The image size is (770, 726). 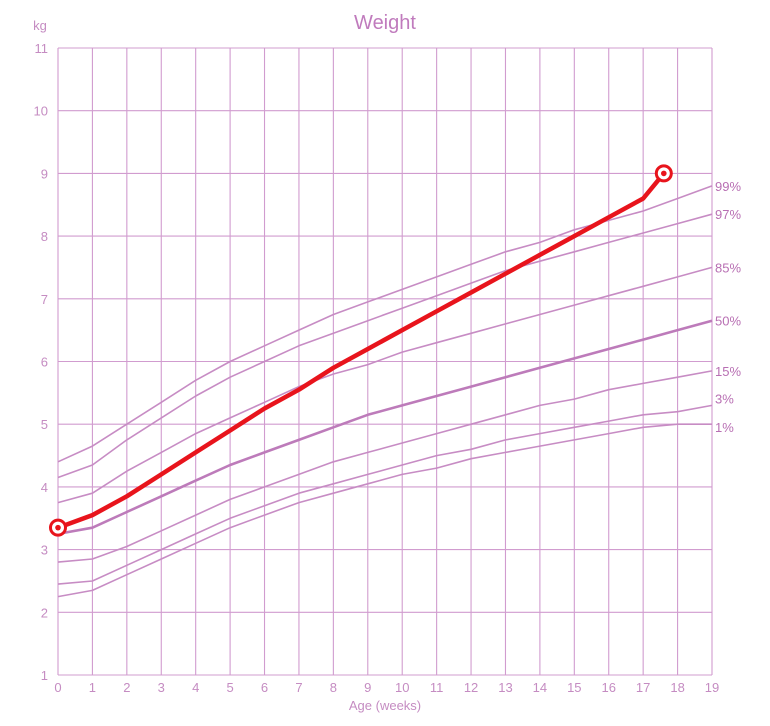 I want to click on y-tick-label: 3, so click(x=44, y=550).